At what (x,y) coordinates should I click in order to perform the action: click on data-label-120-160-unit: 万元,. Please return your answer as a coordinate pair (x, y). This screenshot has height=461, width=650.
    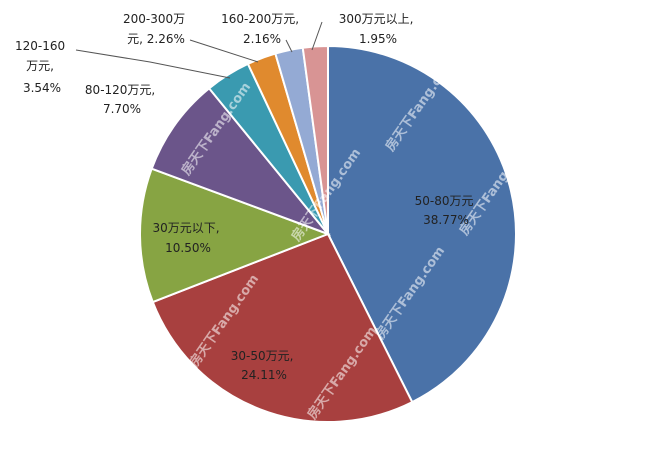
    Looking at the image, I should click on (40, 66).